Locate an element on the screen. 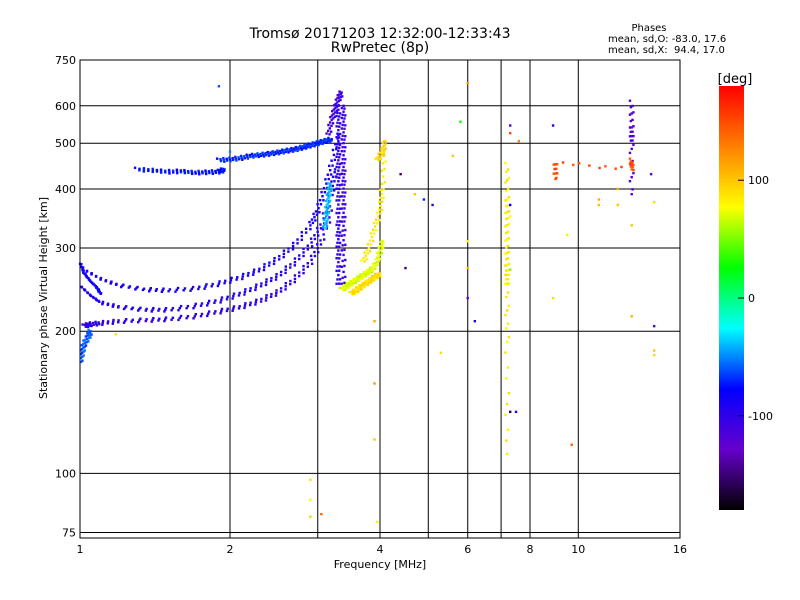 Image resolution: width=800 pixels, height=600 pixels. colorbar-unit: [deg] is located at coordinates (735, 79).